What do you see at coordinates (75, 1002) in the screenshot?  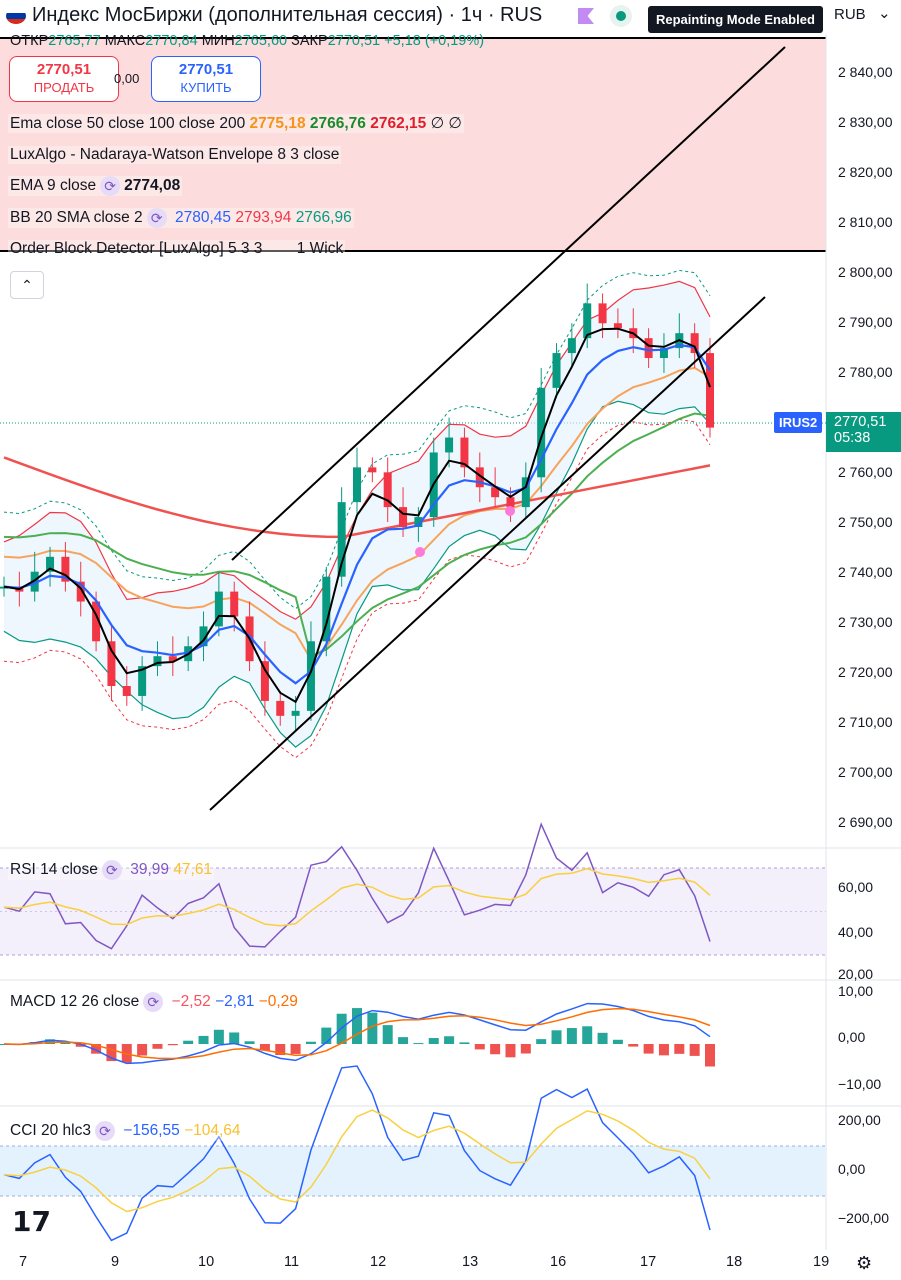 I see `macd-label: MACD 12 26 close` at bounding box center [75, 1002].